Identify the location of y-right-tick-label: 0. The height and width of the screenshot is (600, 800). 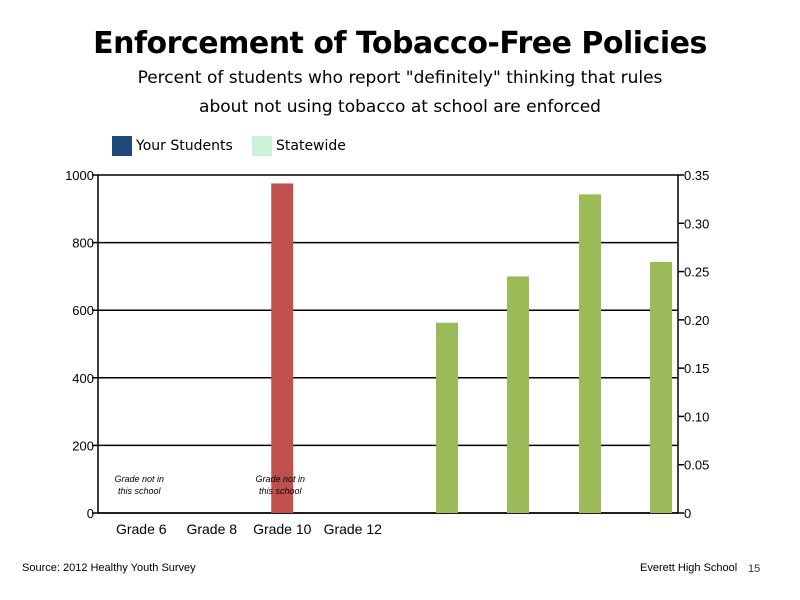
(687, 513).